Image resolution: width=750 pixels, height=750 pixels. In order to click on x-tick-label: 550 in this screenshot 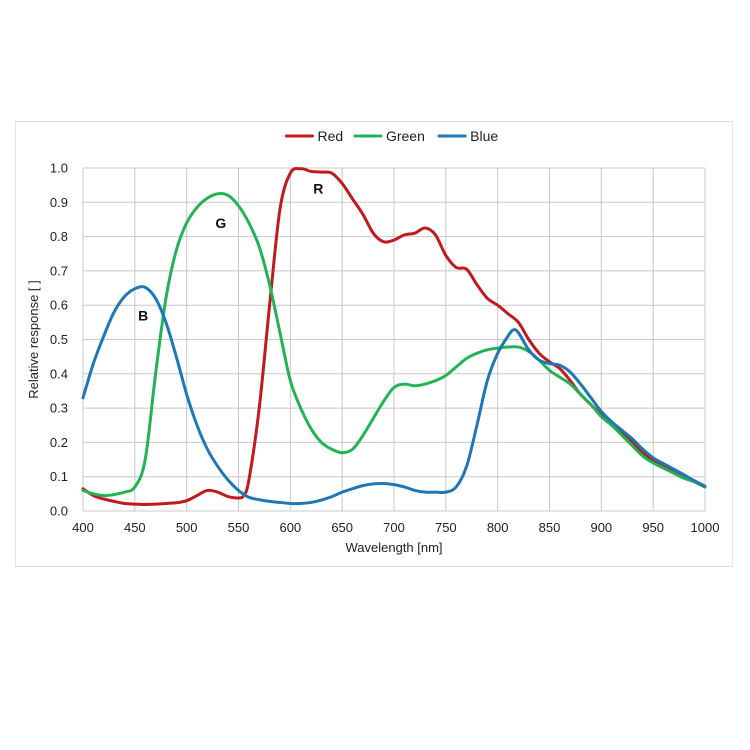, I will do `click(239, 527)`.